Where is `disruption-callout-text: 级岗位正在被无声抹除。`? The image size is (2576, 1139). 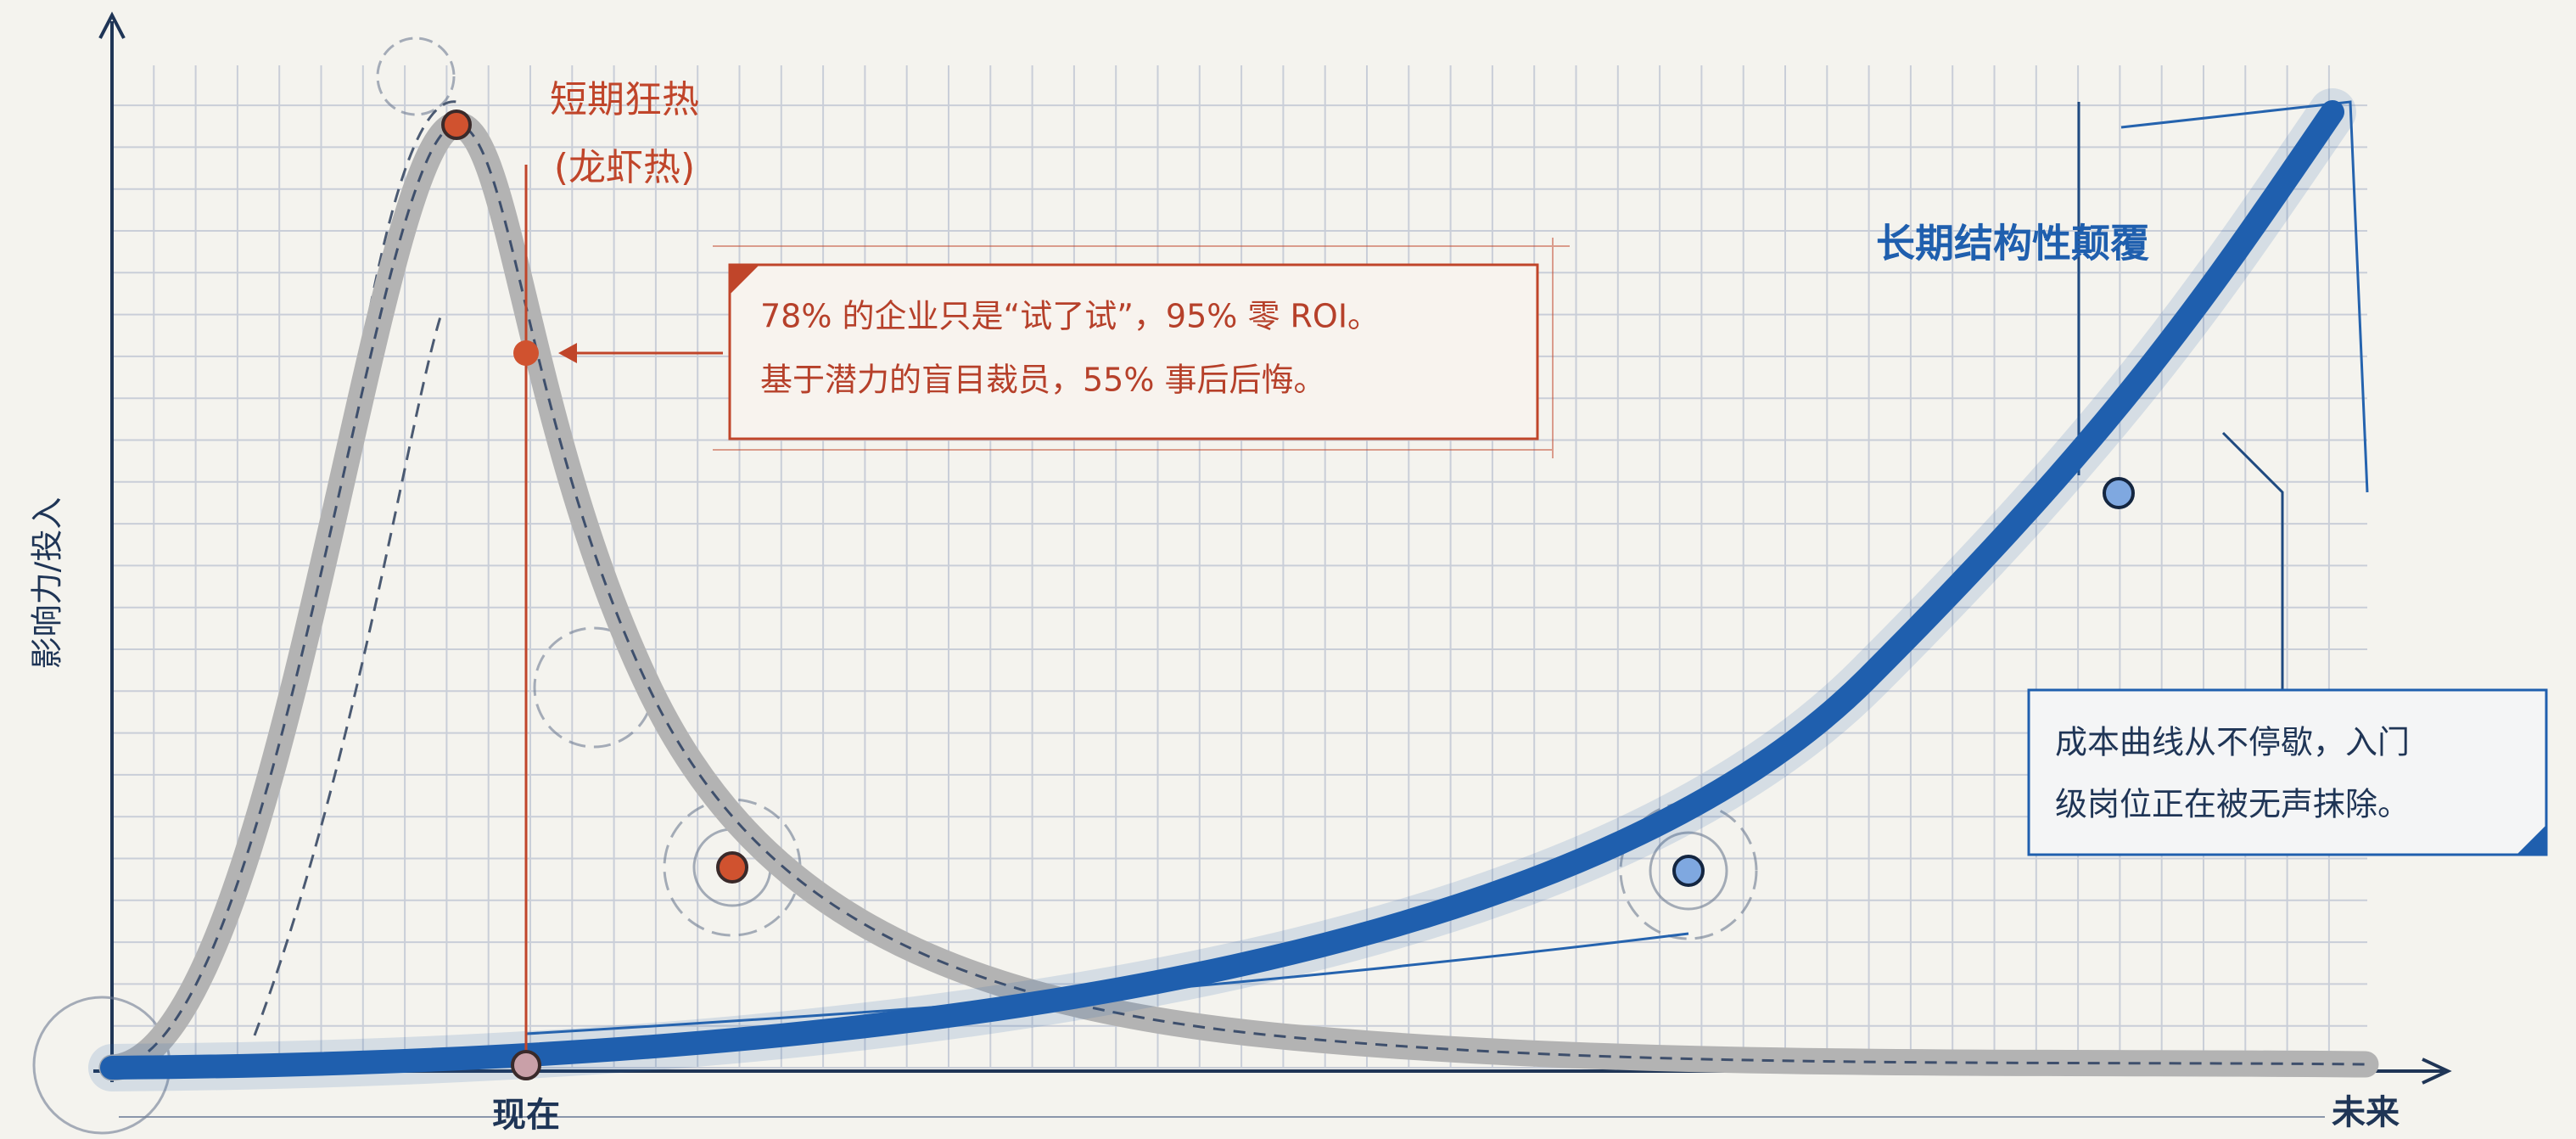
disruption-callout-text: 级岗位正在被无声抹除。 is located at coordinates (2232, 804).